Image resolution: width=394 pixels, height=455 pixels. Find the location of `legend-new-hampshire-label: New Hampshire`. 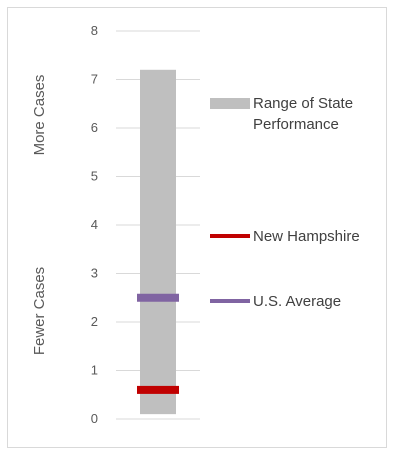

legend-new-hampshire-label: New Hampshire is located at coordinates (306, 236).